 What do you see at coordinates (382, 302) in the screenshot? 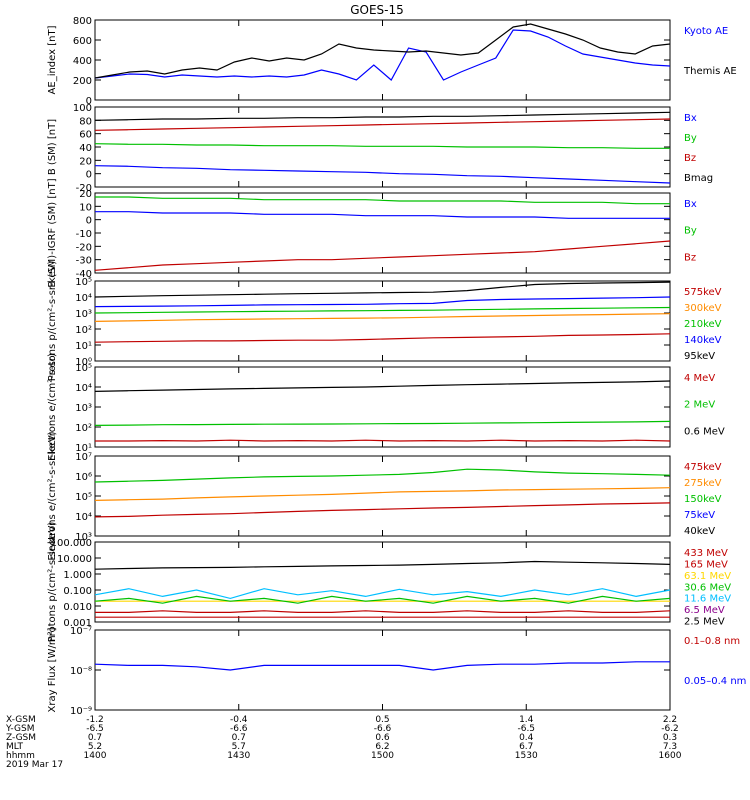
I see `series-line-140kev` at bounding box center [382, 302].